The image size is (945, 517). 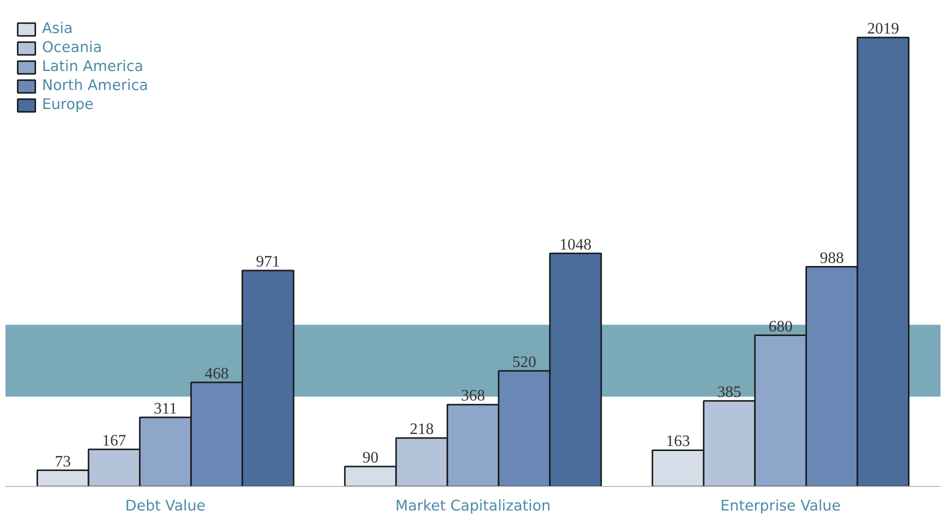 I want to click on legend-label: Asia, so click(x=57, y=28).